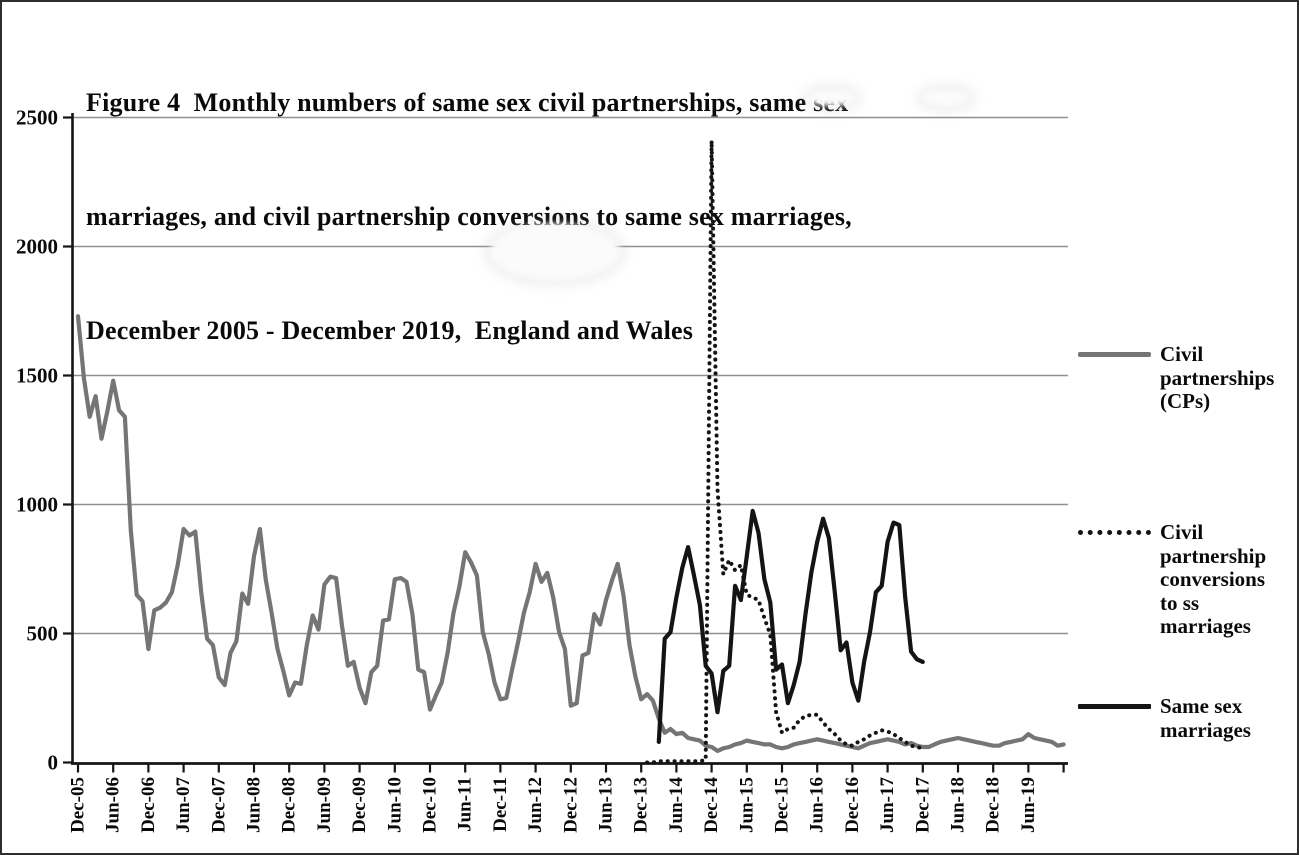 The height and width of the screenshot is (855, 1299). I want to click on y-tick-label-2500: 2500, so click(37, 118).